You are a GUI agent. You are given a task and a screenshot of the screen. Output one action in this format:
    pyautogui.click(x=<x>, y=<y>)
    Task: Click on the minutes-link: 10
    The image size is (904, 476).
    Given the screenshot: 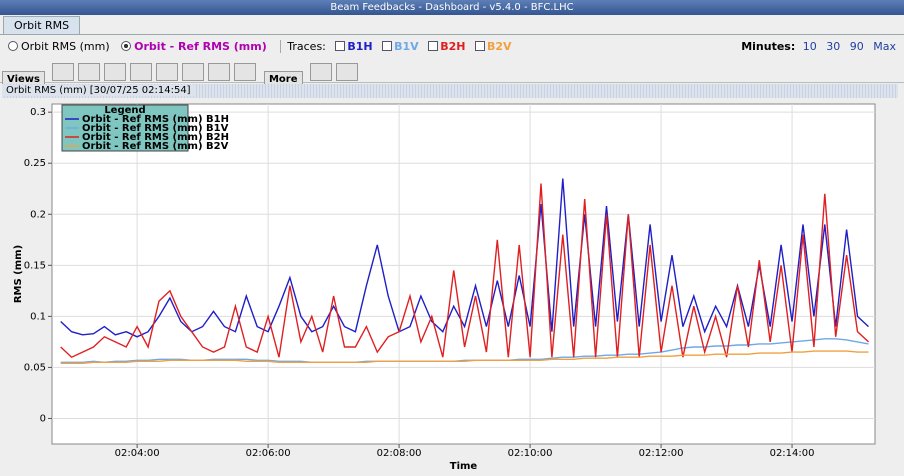 What is the action you would take?
    pyautogui.click(x=809, y=46)
    